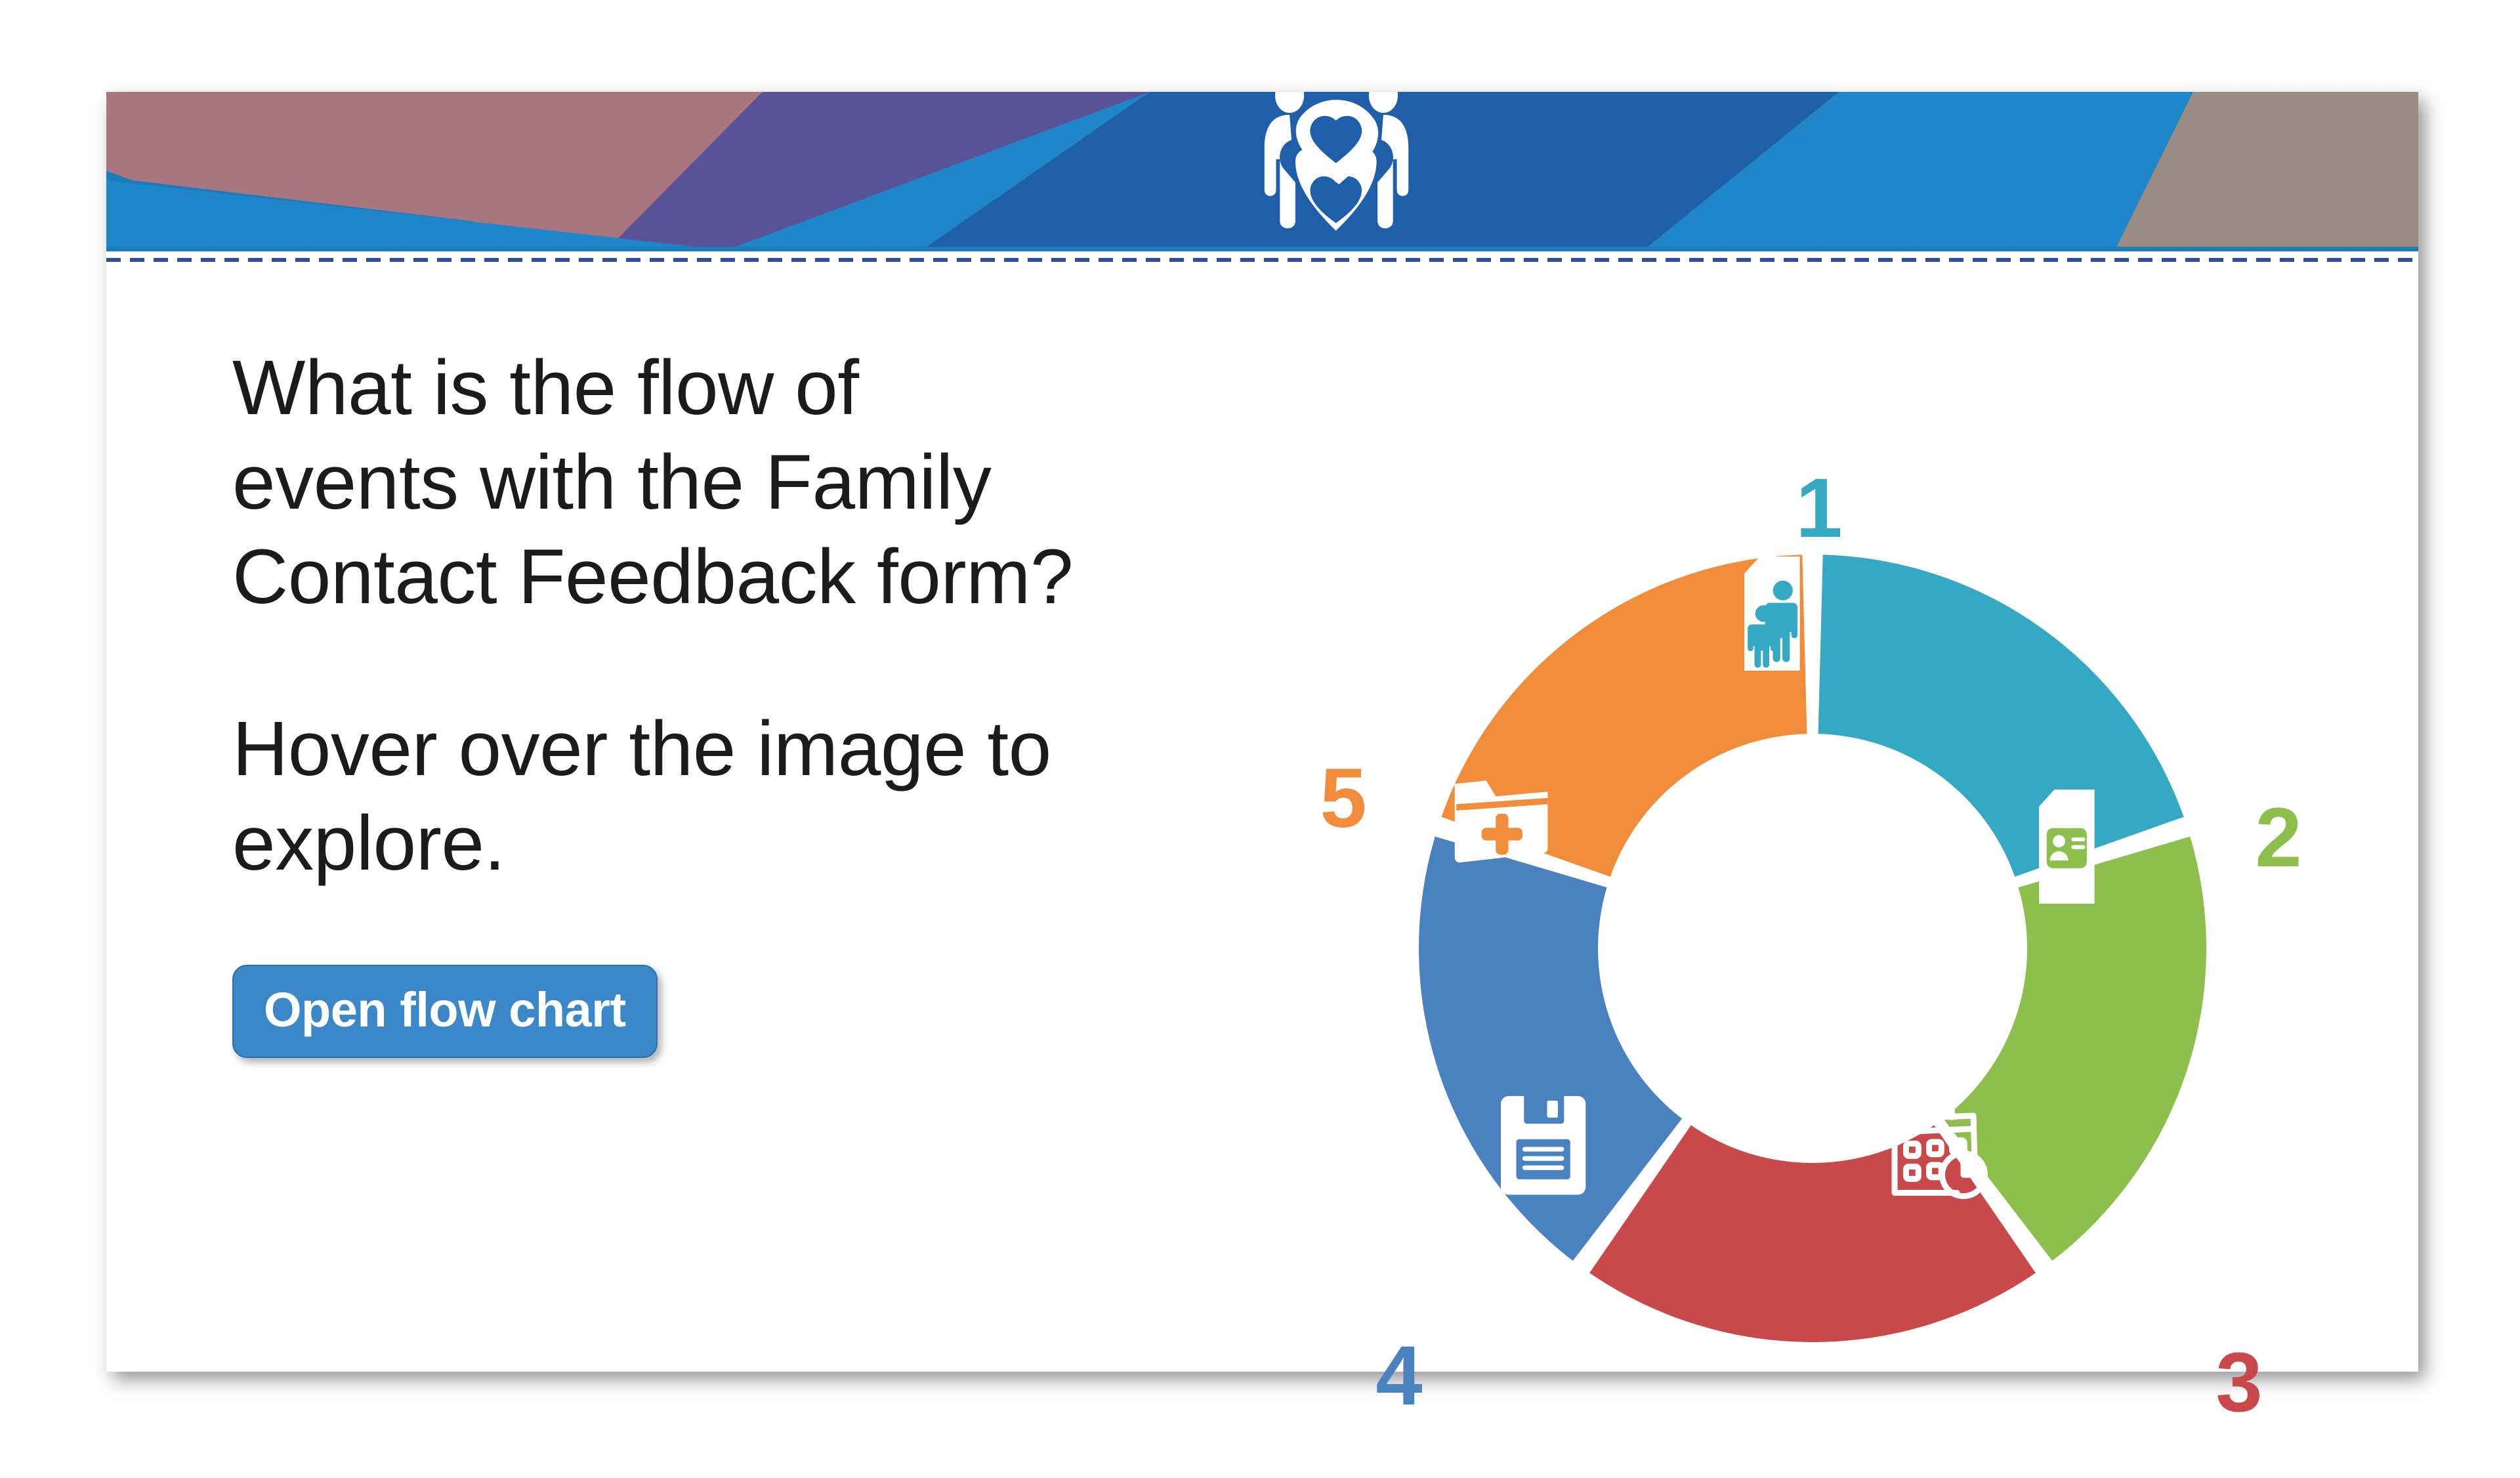 This screenshot has height=1478, width=2520. Describe the element at coordinates (1399, 1376) in the screenshot. I see `segment-number-4: 4` at that location.